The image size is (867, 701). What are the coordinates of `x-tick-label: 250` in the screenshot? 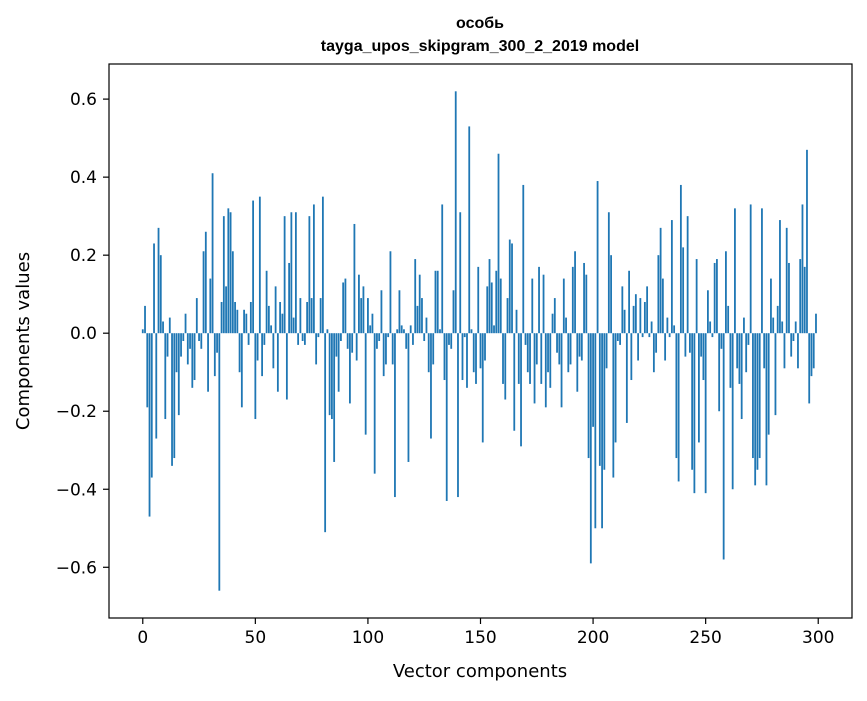 It's located at (705, 638).